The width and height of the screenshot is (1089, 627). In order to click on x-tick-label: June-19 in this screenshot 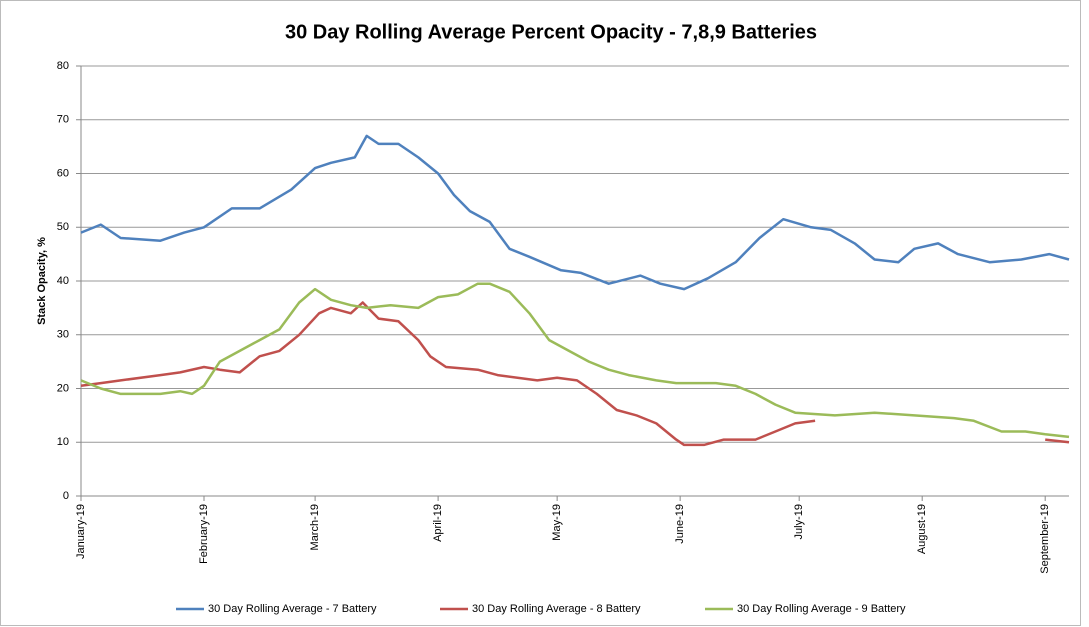, I will do `click(680, 524)`.